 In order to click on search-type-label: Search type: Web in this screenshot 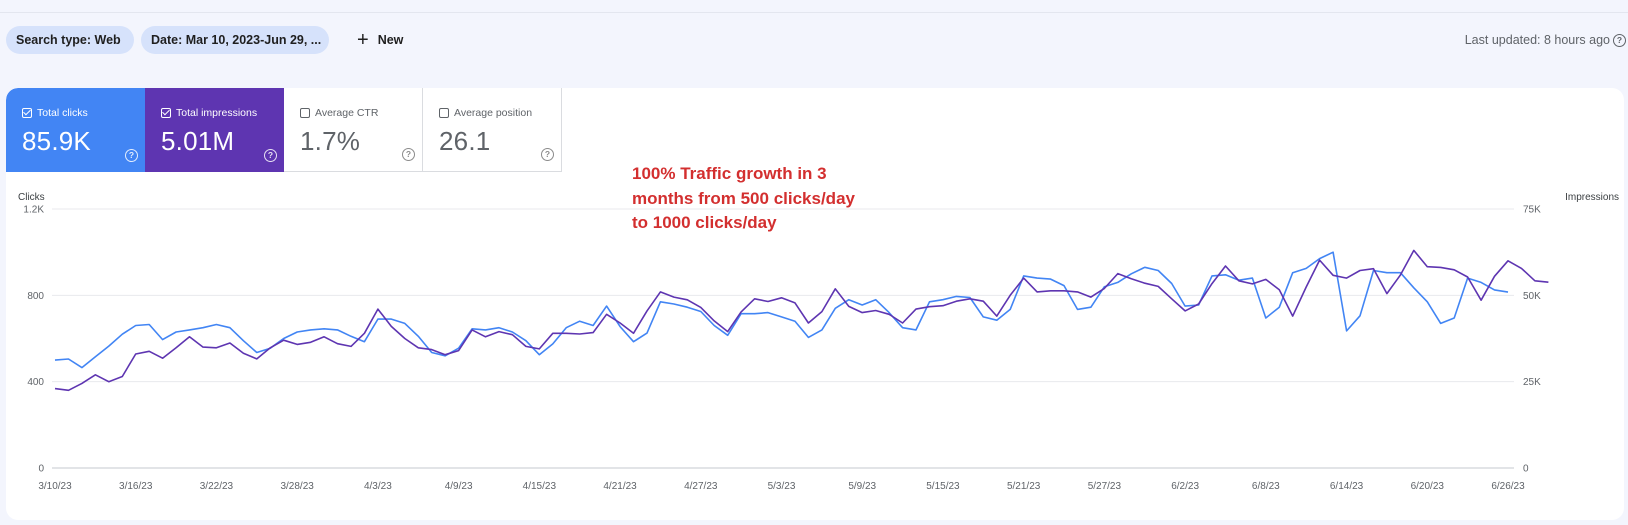, I will do `click(68, 40)`.